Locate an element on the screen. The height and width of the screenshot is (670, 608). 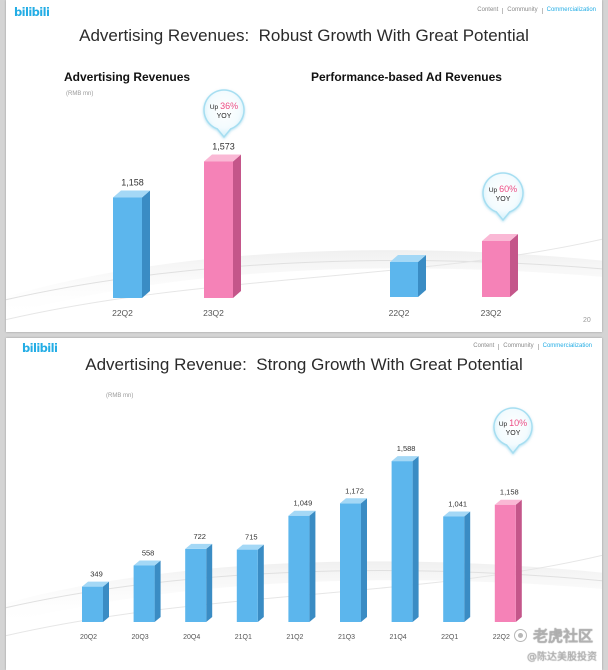
x-tick-label-21q4: 21Q4 is located at coordinates (398, 637).